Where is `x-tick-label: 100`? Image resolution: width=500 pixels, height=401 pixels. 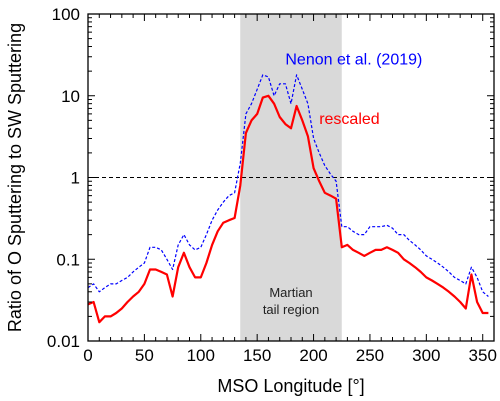 x-tick-label: 100 is located at coordinates (201, 355).